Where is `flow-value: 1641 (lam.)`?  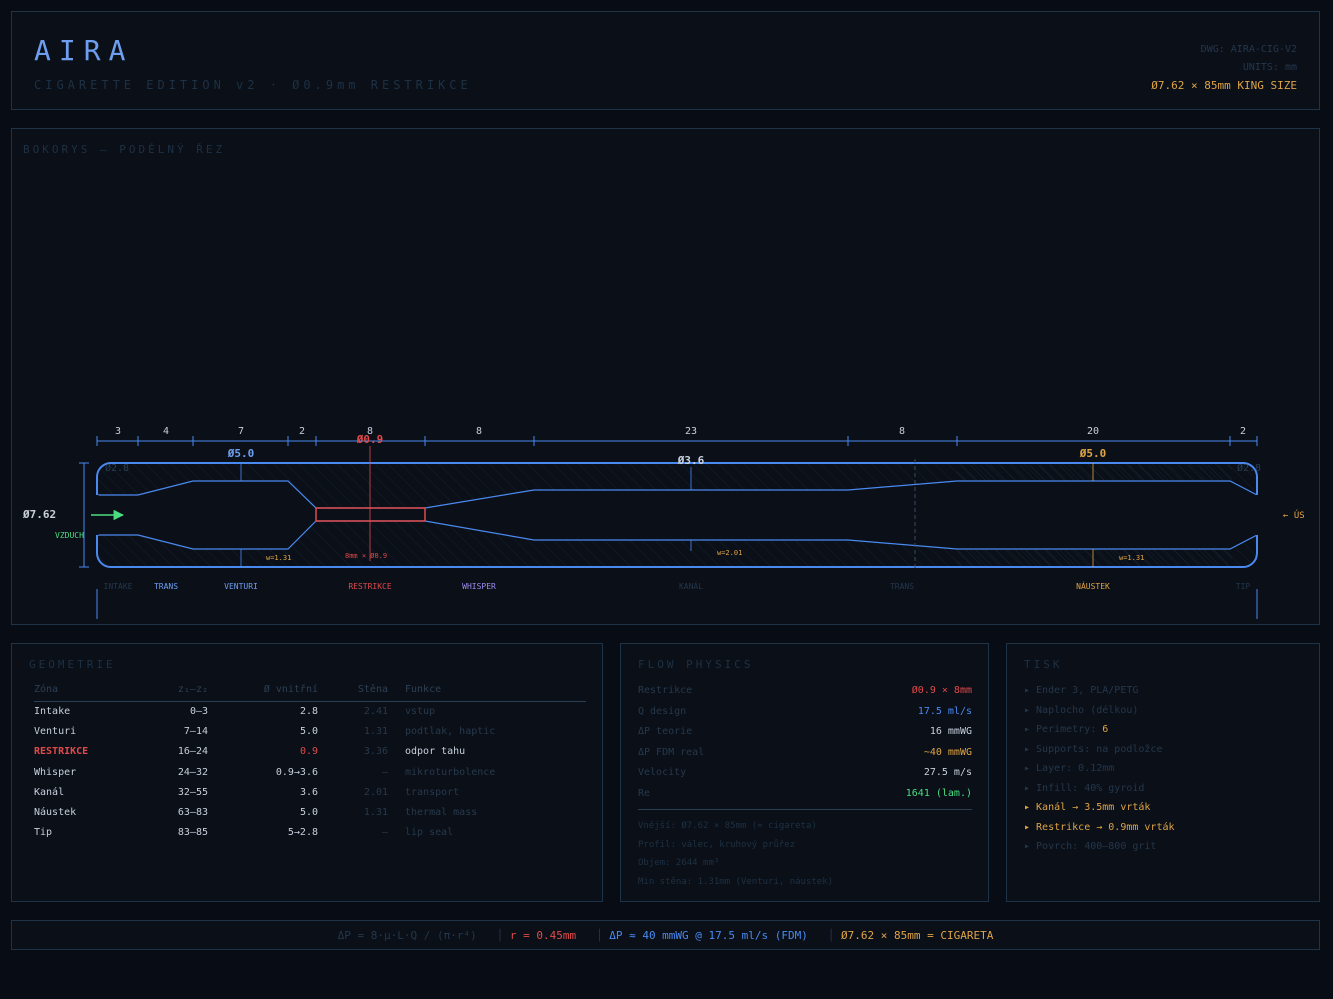
flow-value: 1641 (lam.) is located at coordinates (938, 793).